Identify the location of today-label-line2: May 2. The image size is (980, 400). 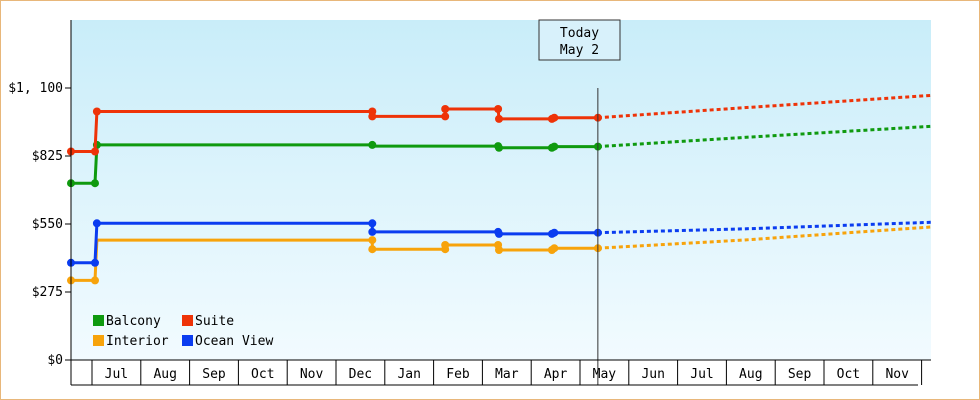
(579, 50).